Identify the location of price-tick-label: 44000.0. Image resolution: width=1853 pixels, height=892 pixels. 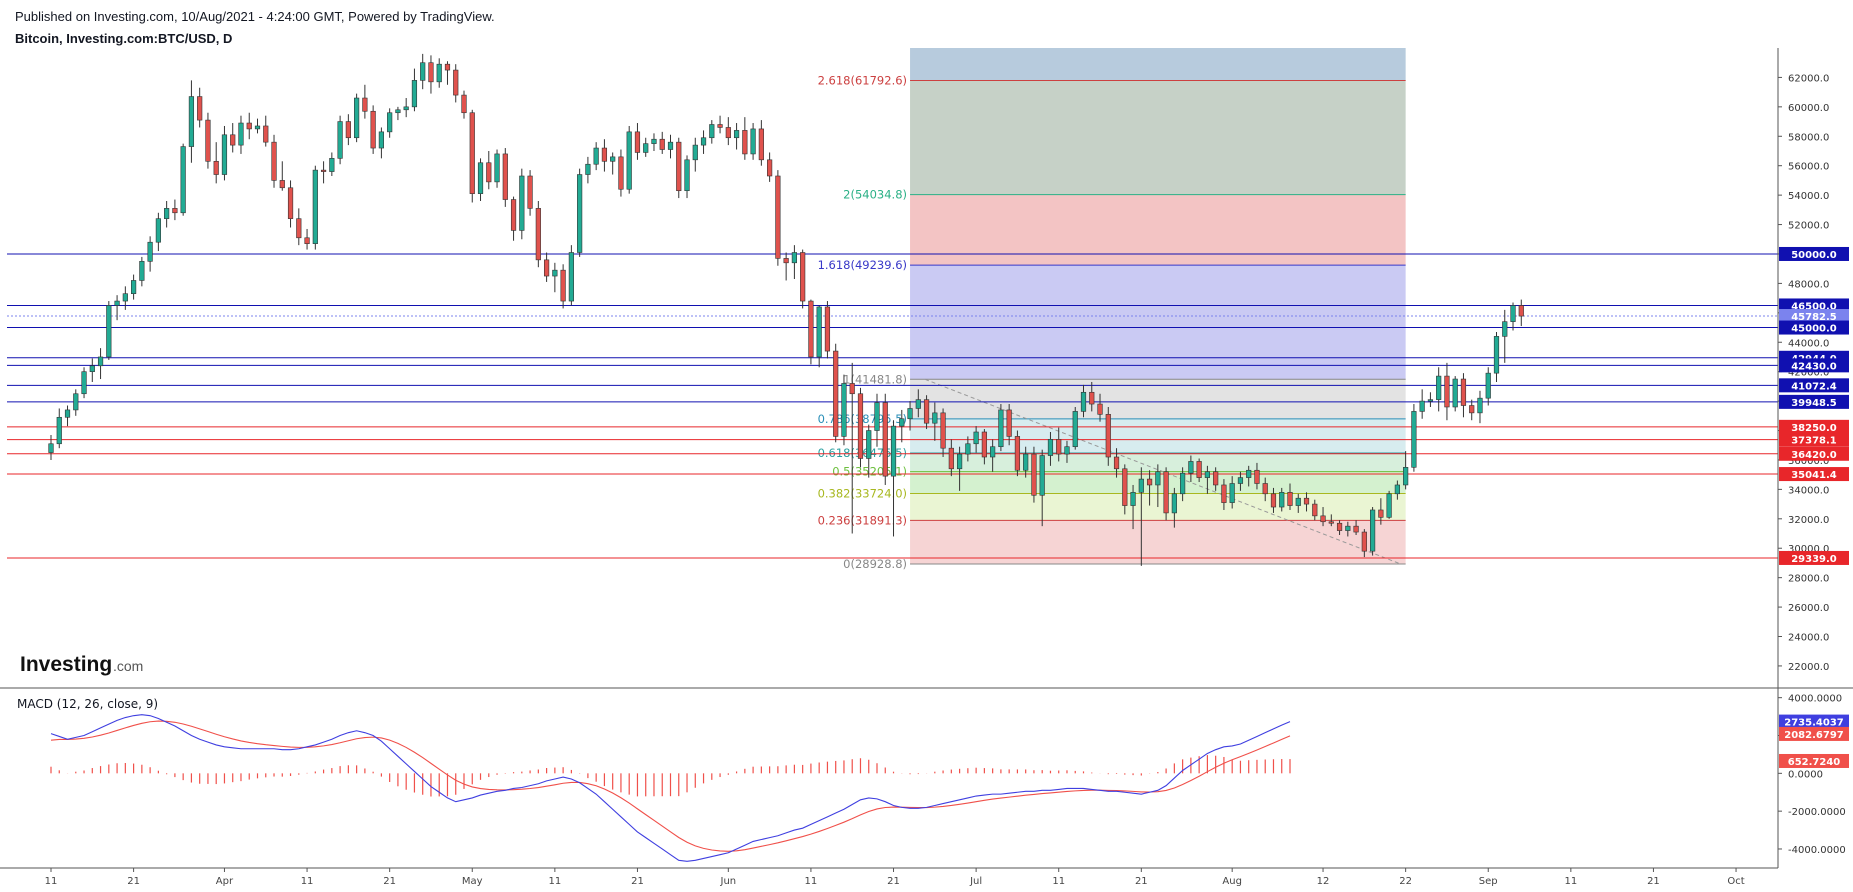
(1808, 343).